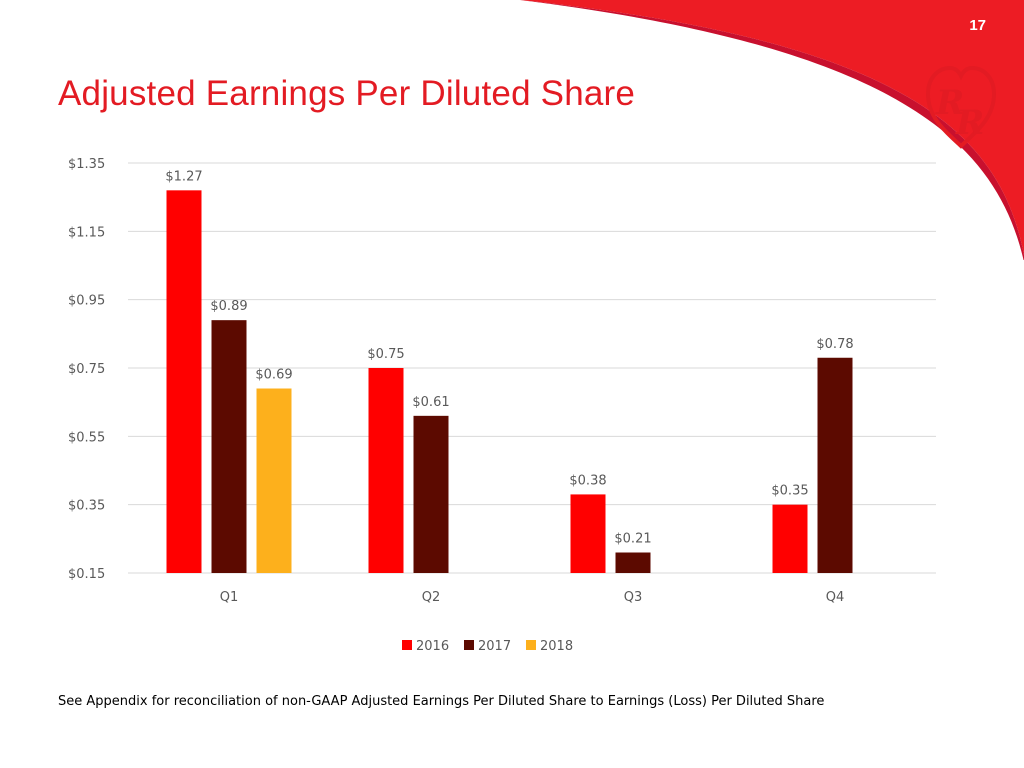 The image size is (1024, 768). Describe the element at coordinates (229, 597) in the screenshot. I see `x-tick-label: Q1` at that location.